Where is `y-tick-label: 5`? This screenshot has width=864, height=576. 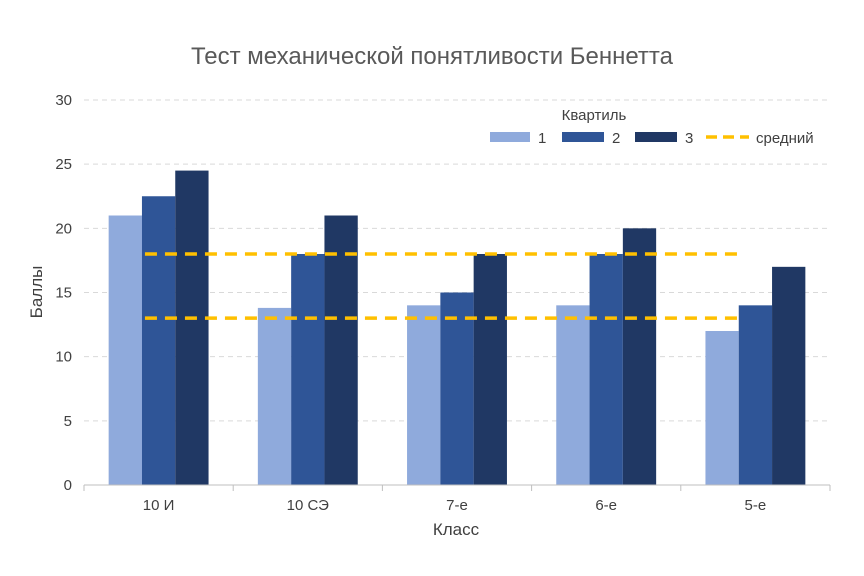
y-tick-label: 5 is located at coordinates (68, 421).